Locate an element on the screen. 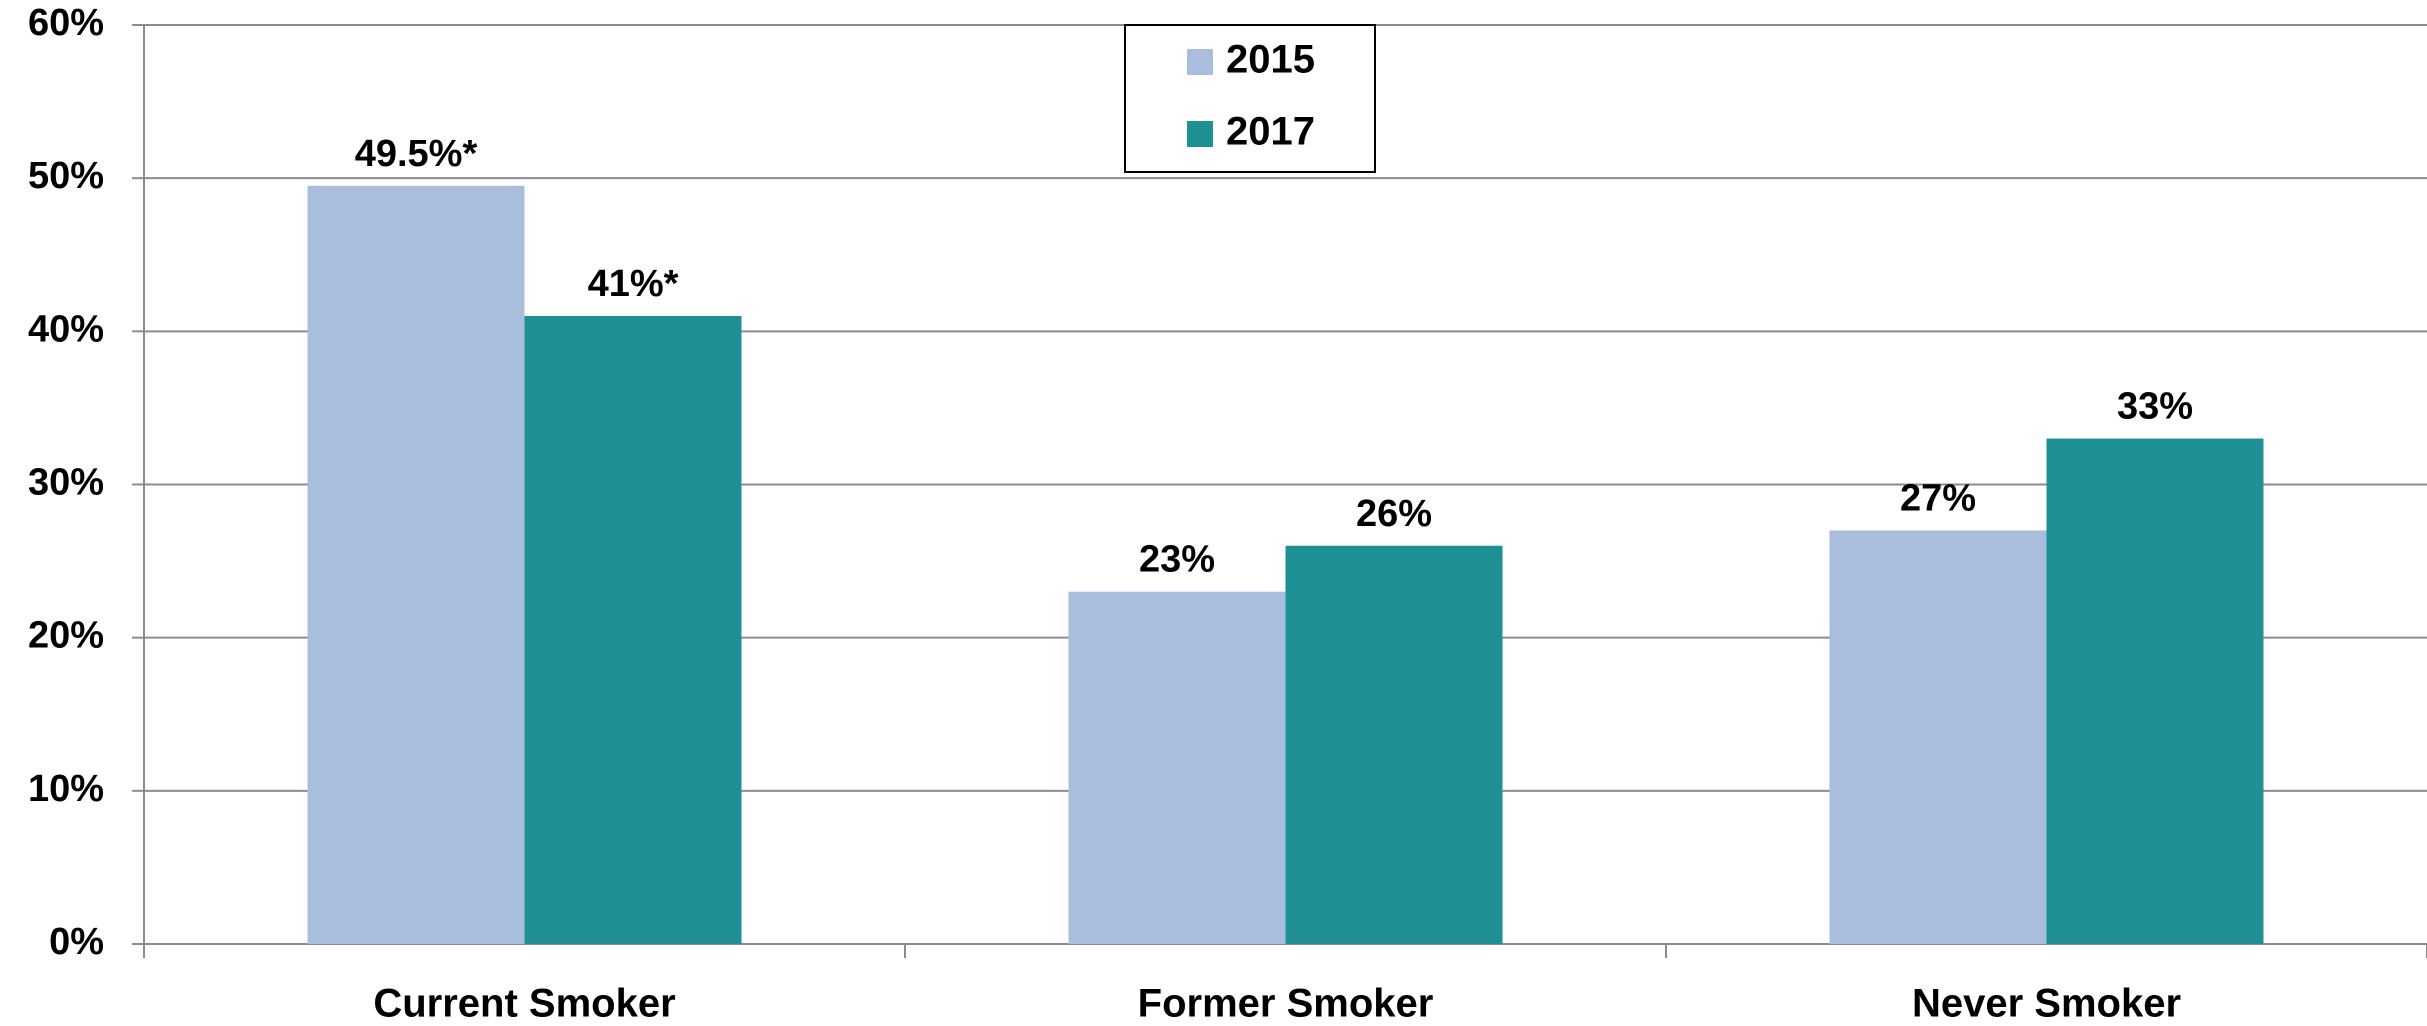 The width and height of the screenshot is (2427, 1026). y-tick-label: 50% is located at coordinates (66, 176).